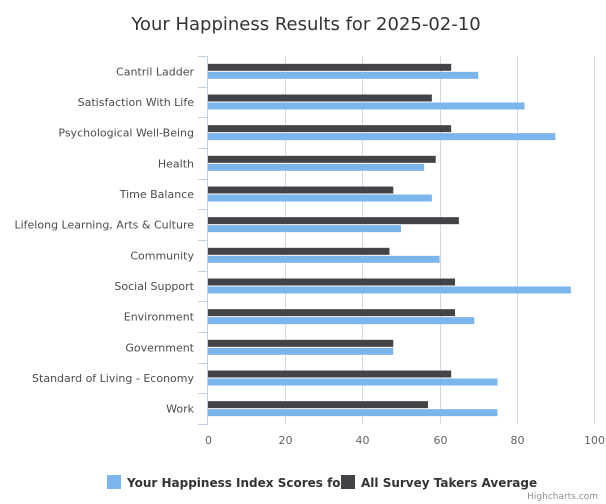  I want to click on x-tick-label: 60, so click(441, 440).